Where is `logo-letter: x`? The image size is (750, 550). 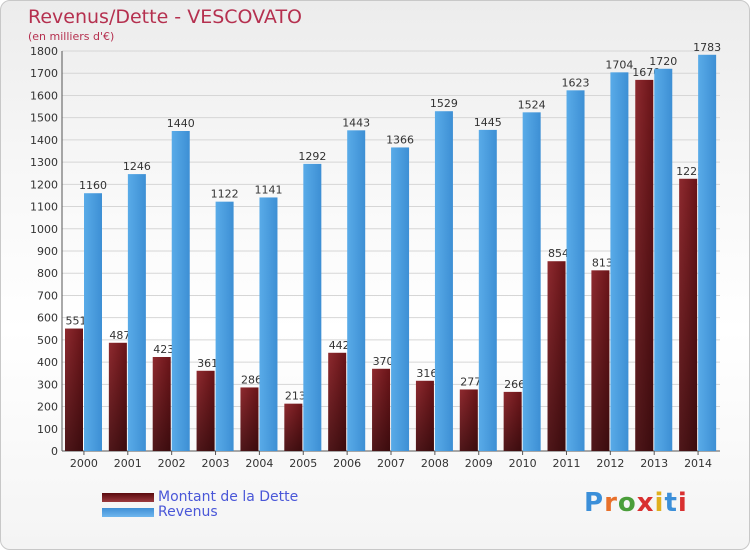 logo-letter: x is located at coordinates (645, 503).